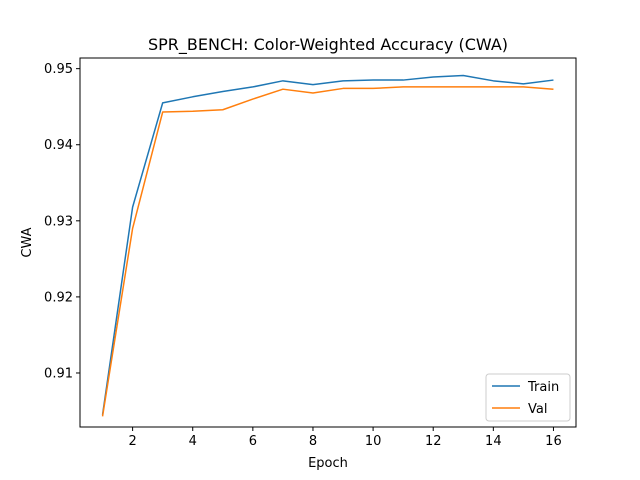  Describe the element at coordinates (27, 242) in the screenshot. I see `y-axis-label: CWA` at that location.